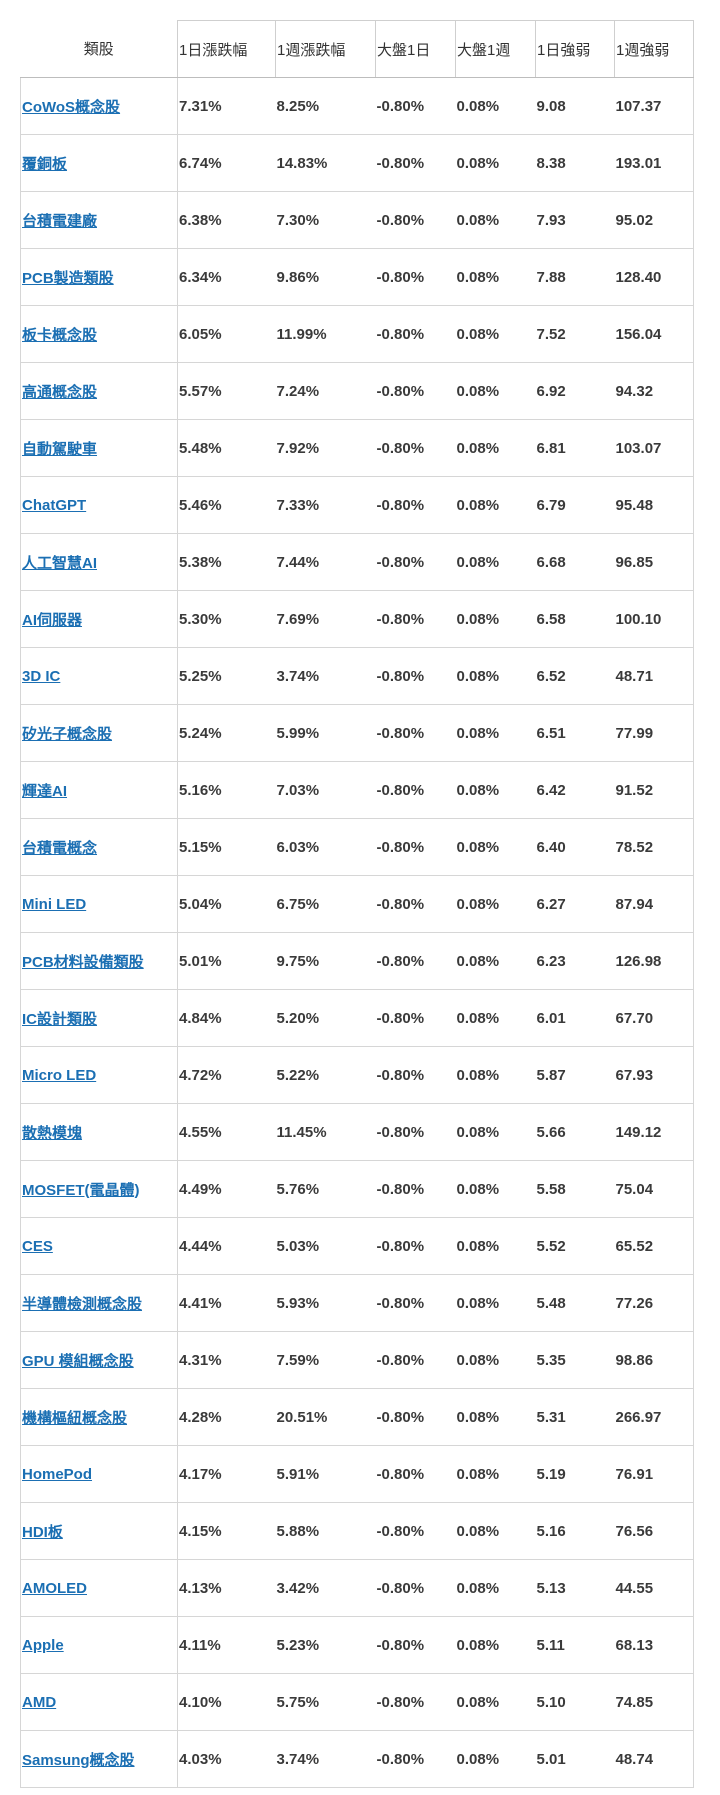 The image size is (720, 1795). What do you see at coordinates (325, 619) in the screenshot?
I see `cell-change-1w: 7.69%` at bounding box center [325, 619].